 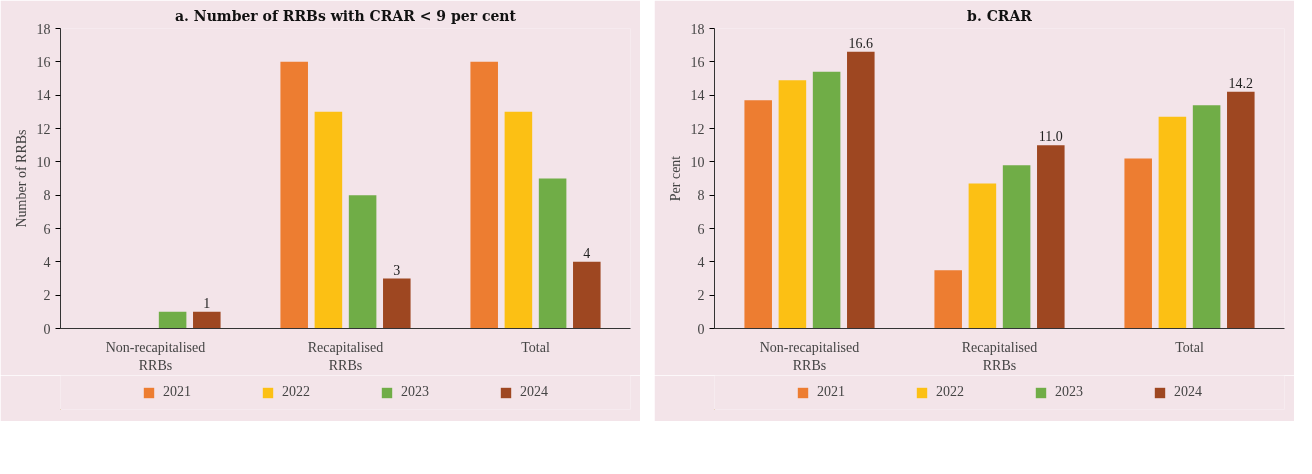 What do you see at coordinates (861, 43) in the screenshot?
I see `data-label: 16.6` at bounding box center [861, 43].